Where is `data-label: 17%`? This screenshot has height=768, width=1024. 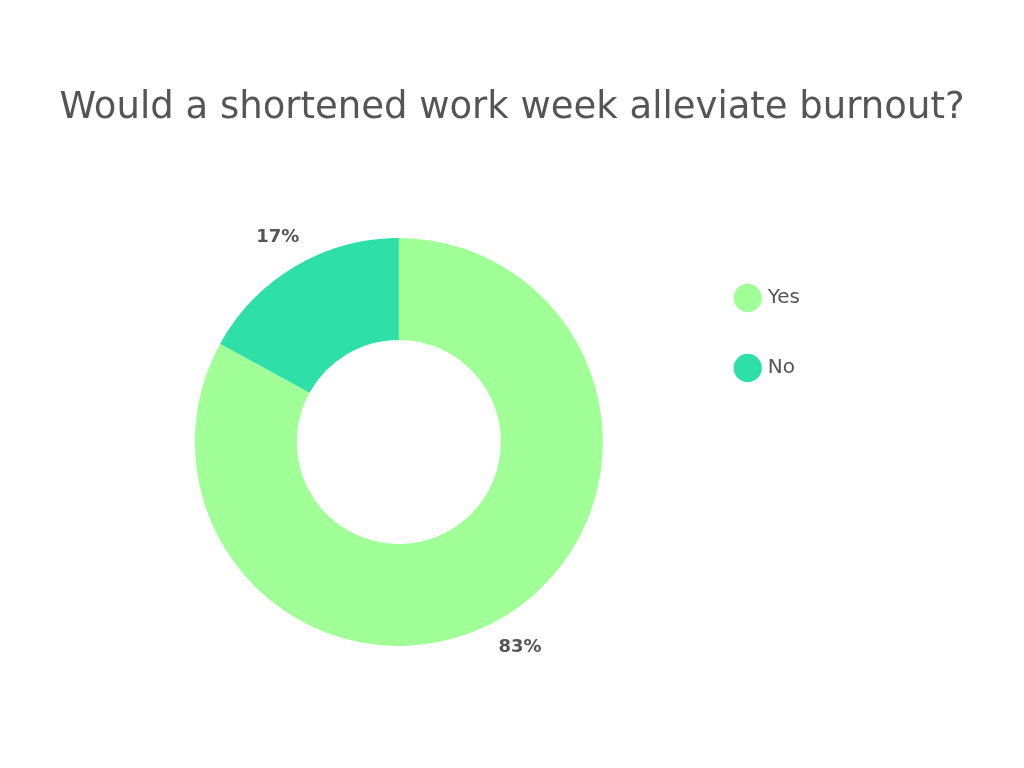 data-label: 17% is located at coordinates (278, 235).